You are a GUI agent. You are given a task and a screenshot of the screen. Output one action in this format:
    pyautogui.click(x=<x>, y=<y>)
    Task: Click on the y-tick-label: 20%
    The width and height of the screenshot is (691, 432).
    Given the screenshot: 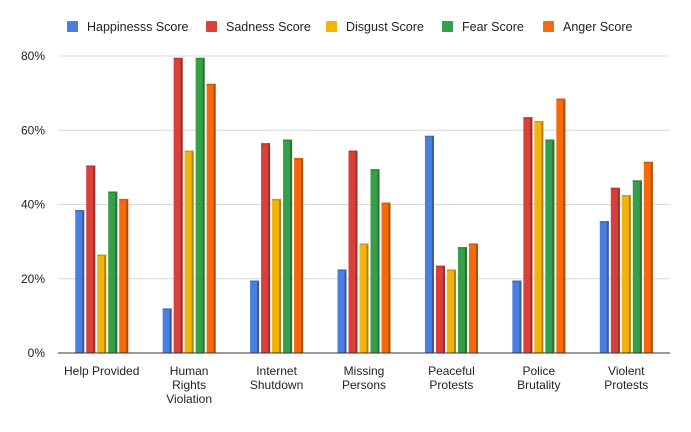 What is the action you would take?
    pyautogui.click(x=33, y=279)
    